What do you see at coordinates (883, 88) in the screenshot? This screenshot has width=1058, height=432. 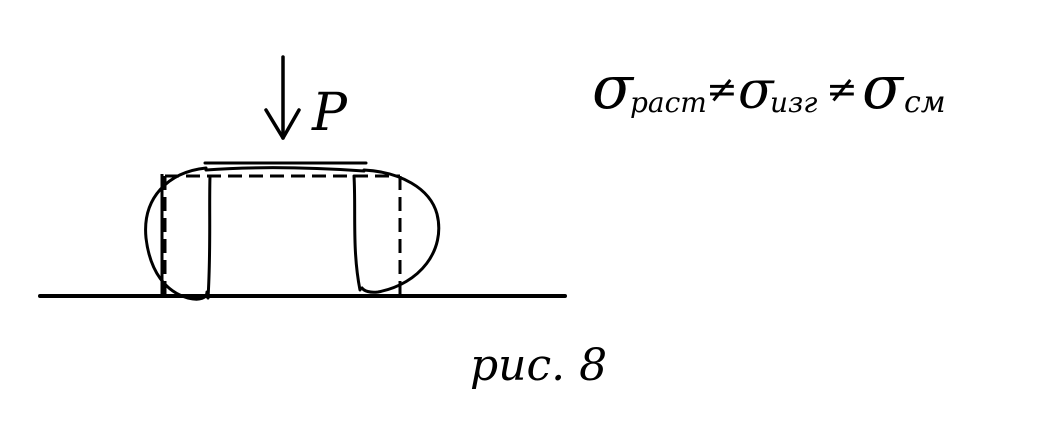 I see `sigma-symbol-3: σ` at bounding box center [883, 88].